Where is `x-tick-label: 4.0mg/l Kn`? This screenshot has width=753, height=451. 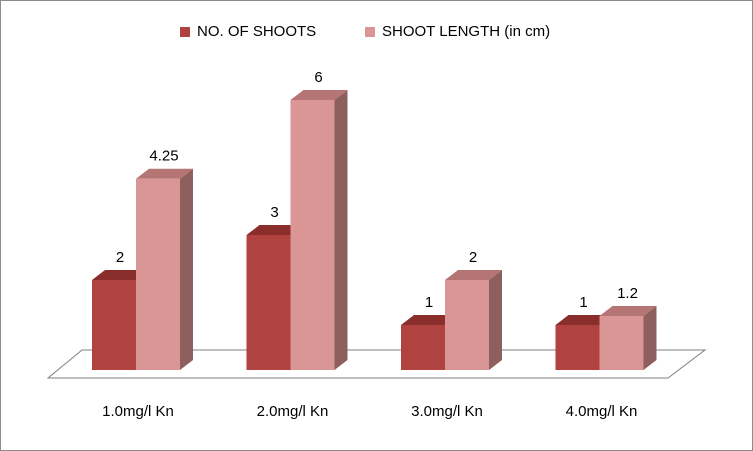
x-tick-label: 4.0mg/l Kn is located at coordinates (602, 411).